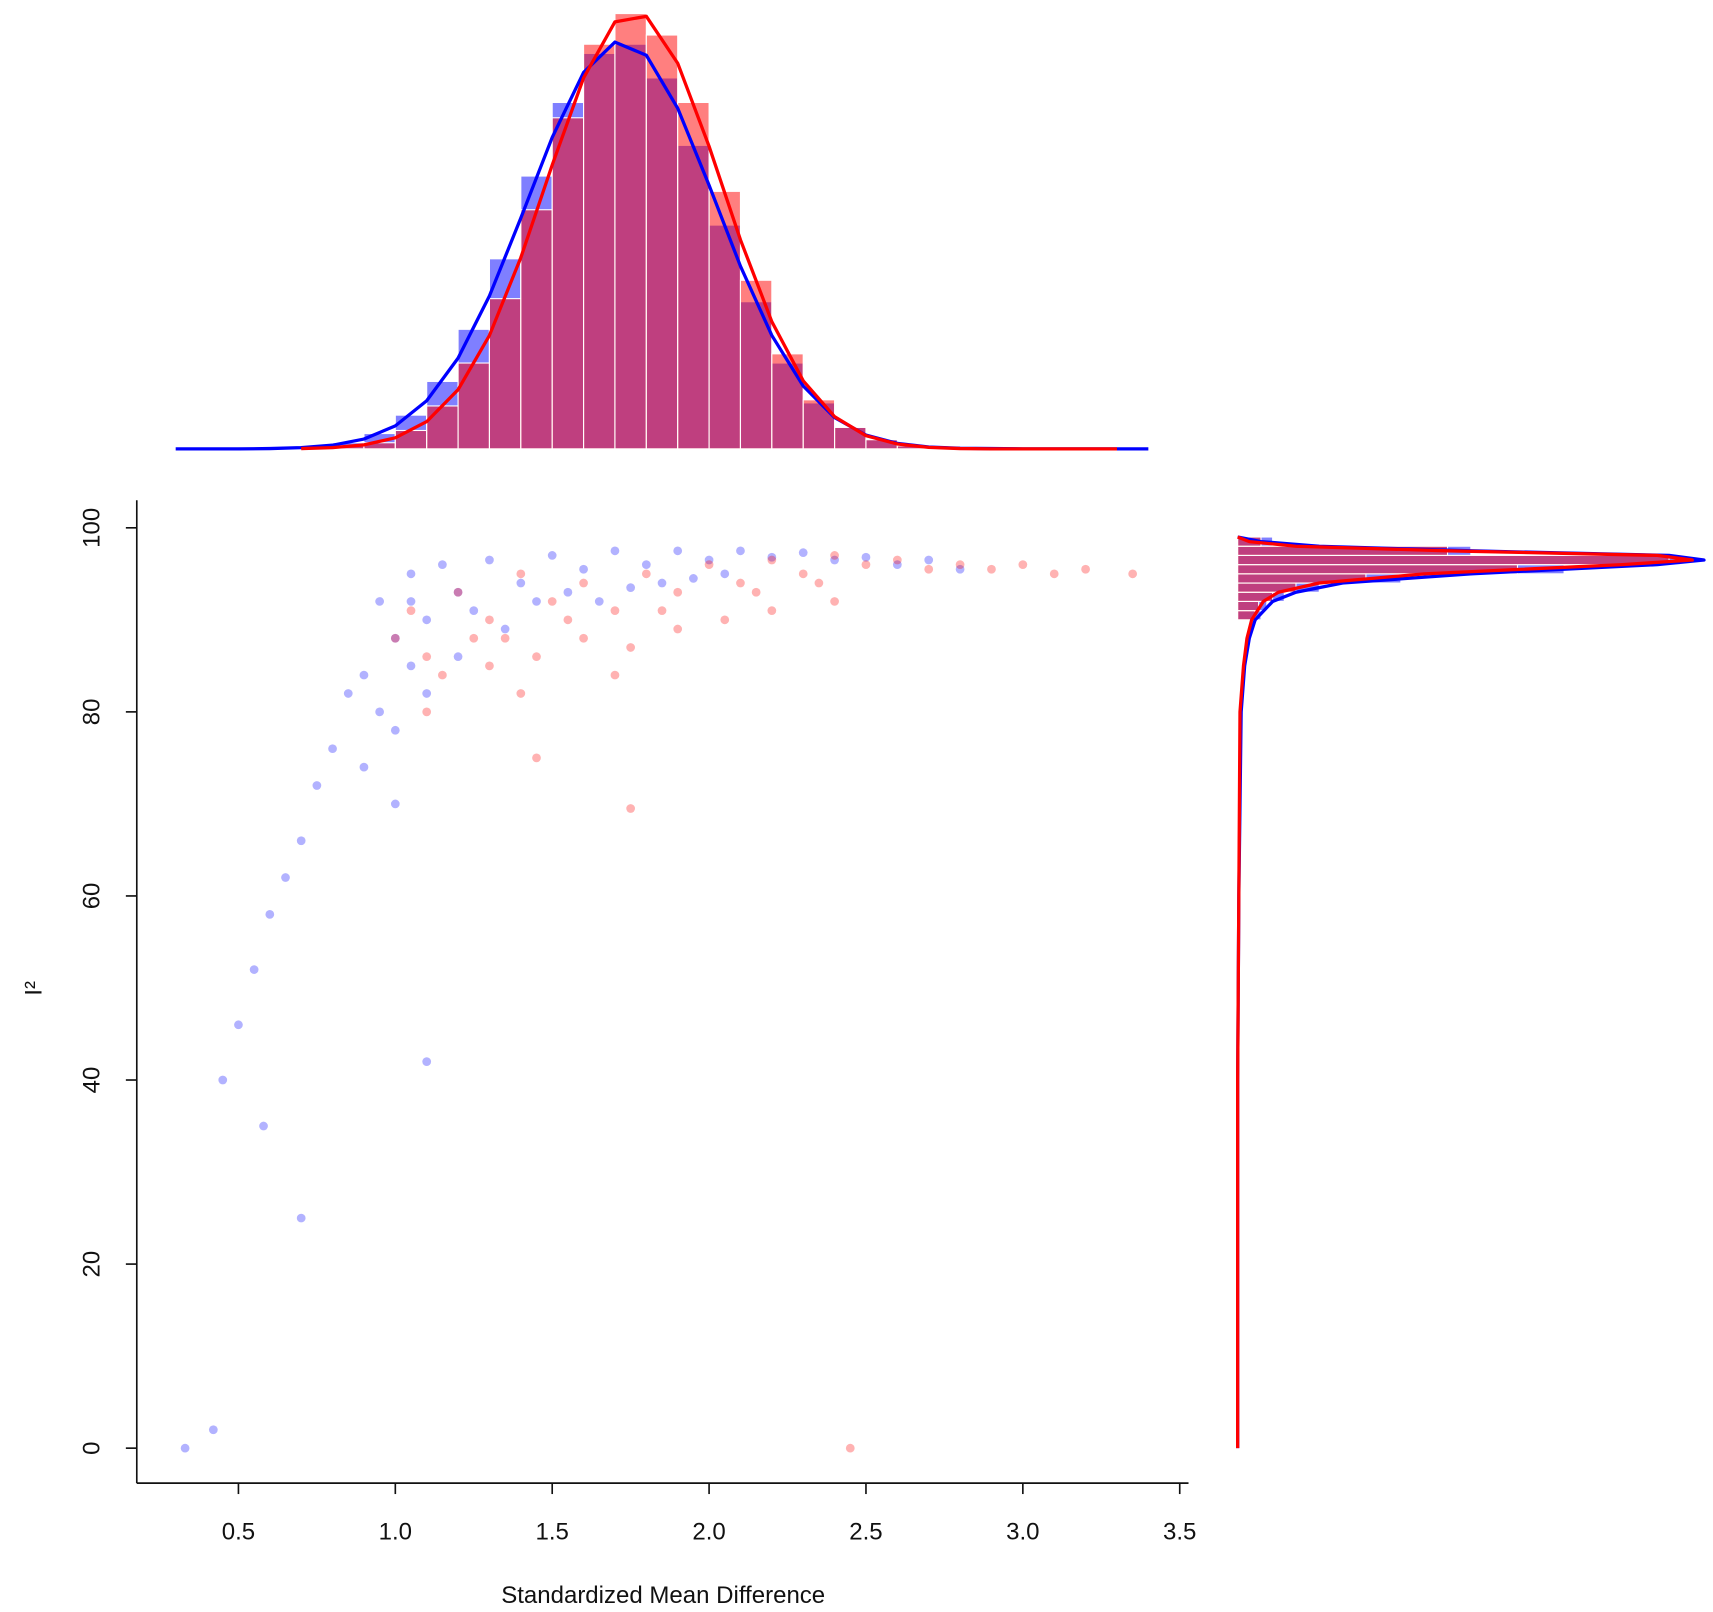  What do you see at coordinates (865, 1532) in the screenshot?
I see `x-tick-label: 2.5` at bounding box center [865, 1532].